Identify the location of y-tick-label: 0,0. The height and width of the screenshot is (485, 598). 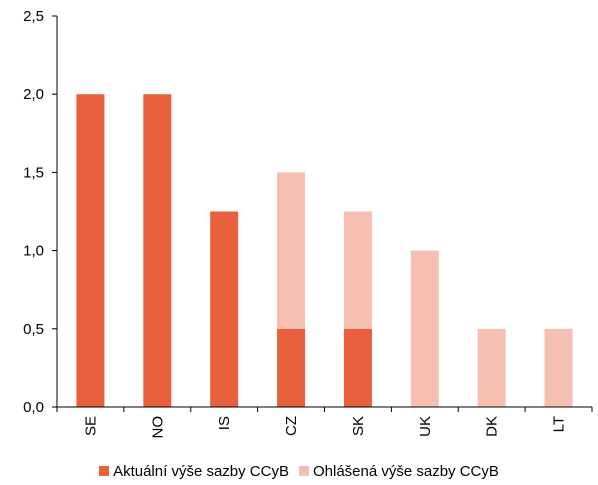
(33, 407).